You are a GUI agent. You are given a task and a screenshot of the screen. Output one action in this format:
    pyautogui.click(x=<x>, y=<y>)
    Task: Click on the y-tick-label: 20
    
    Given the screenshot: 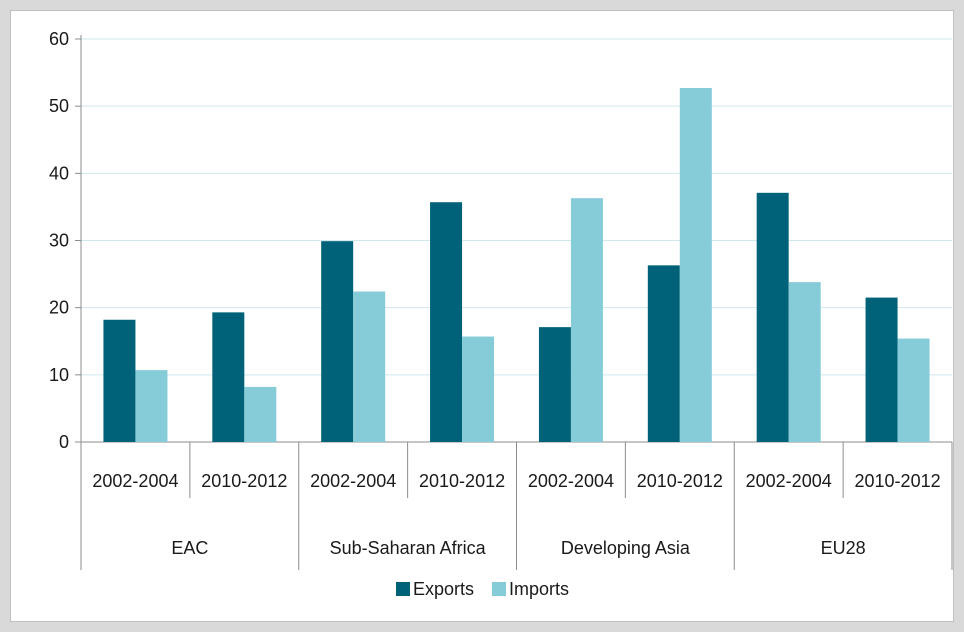 What is the action you would take?
    pyautogui.click(x=59, y=308)
    